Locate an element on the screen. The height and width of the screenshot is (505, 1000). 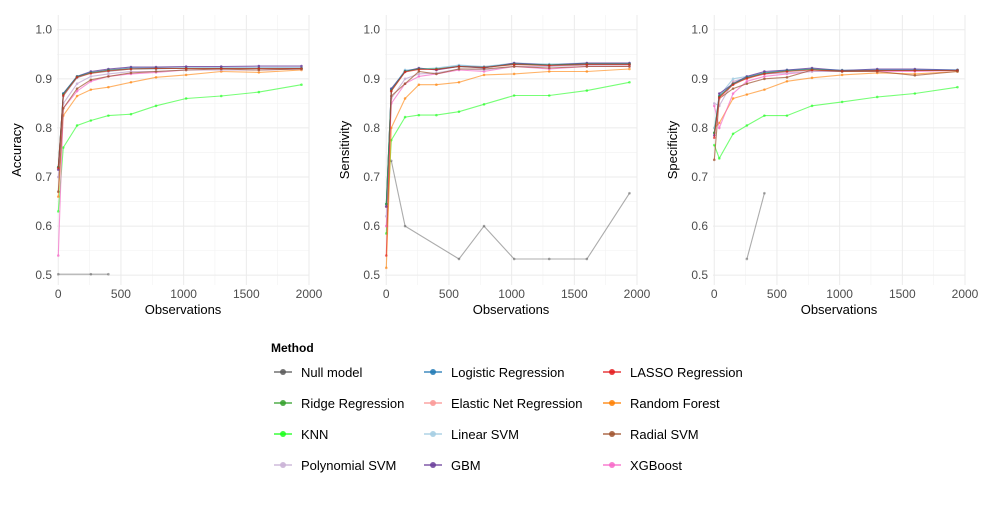
legend-item-radial-svm: Radial SVM is located at coordinates (651, 434).